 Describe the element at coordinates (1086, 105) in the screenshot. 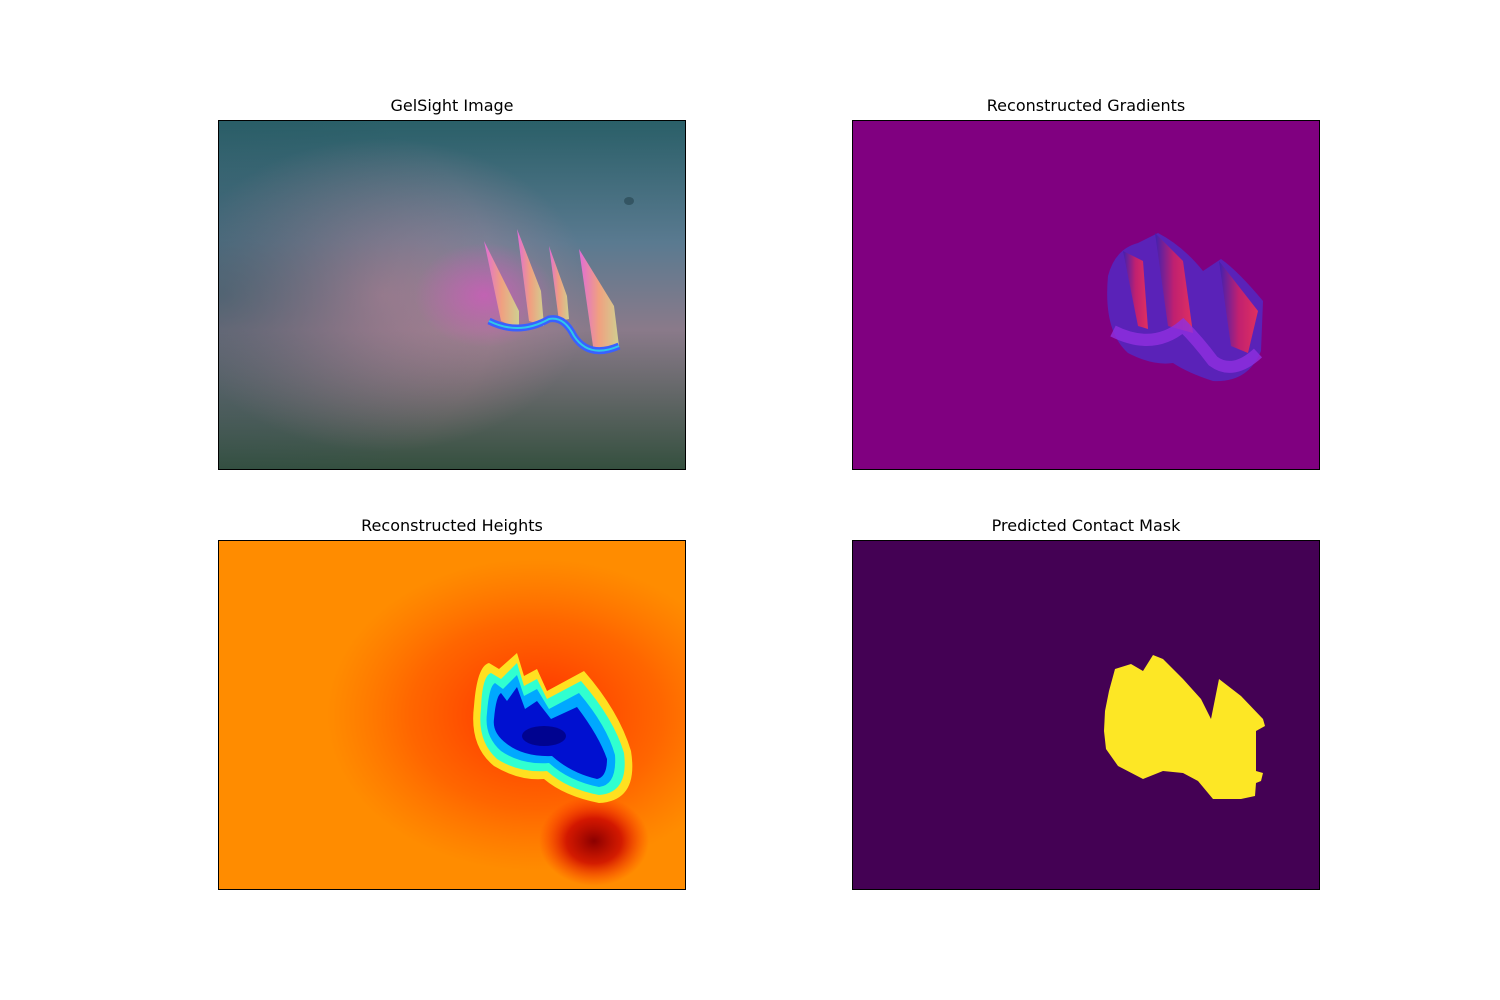

I see `gradients-title: Reconstructed Gradients` at that location.